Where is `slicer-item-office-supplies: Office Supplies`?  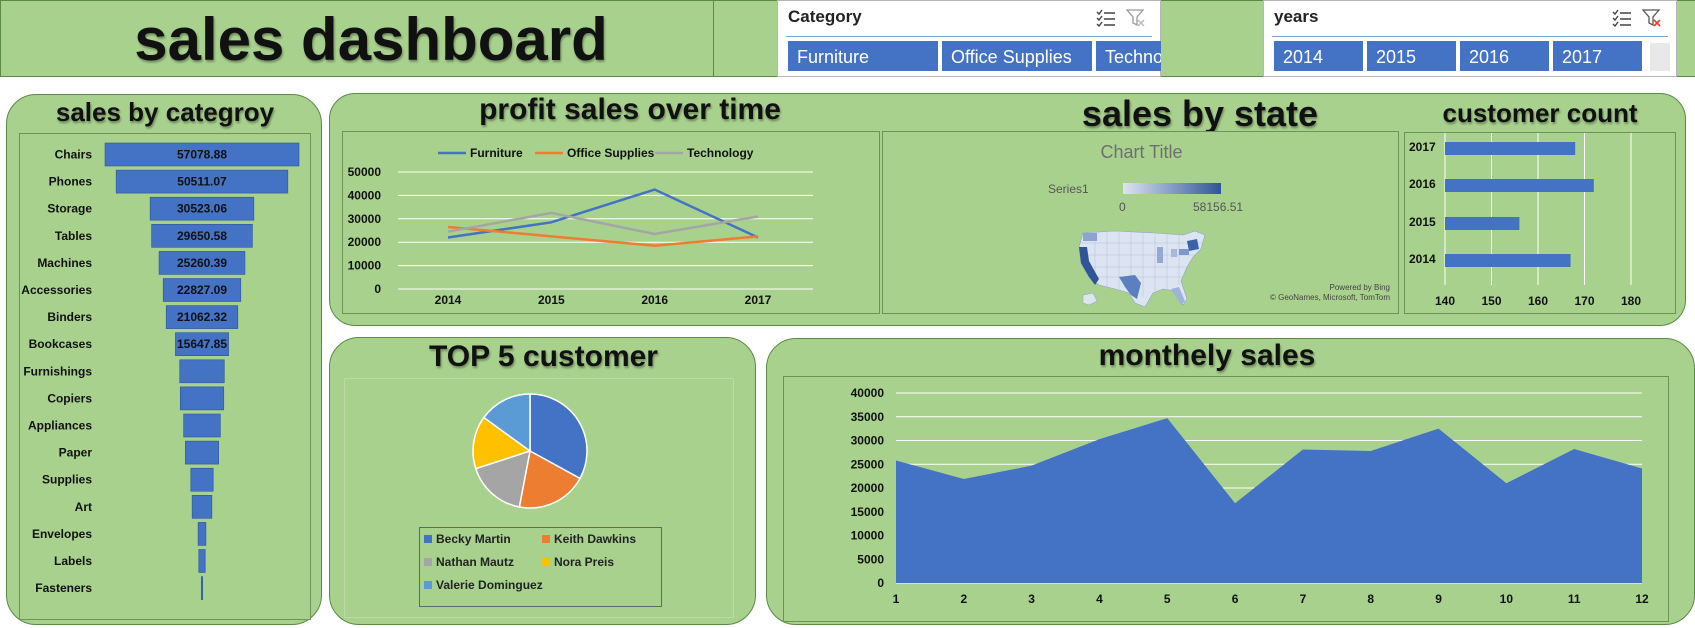 slicer-item-office-supplies: Office Supplies is located at coordinates (1017, 56).